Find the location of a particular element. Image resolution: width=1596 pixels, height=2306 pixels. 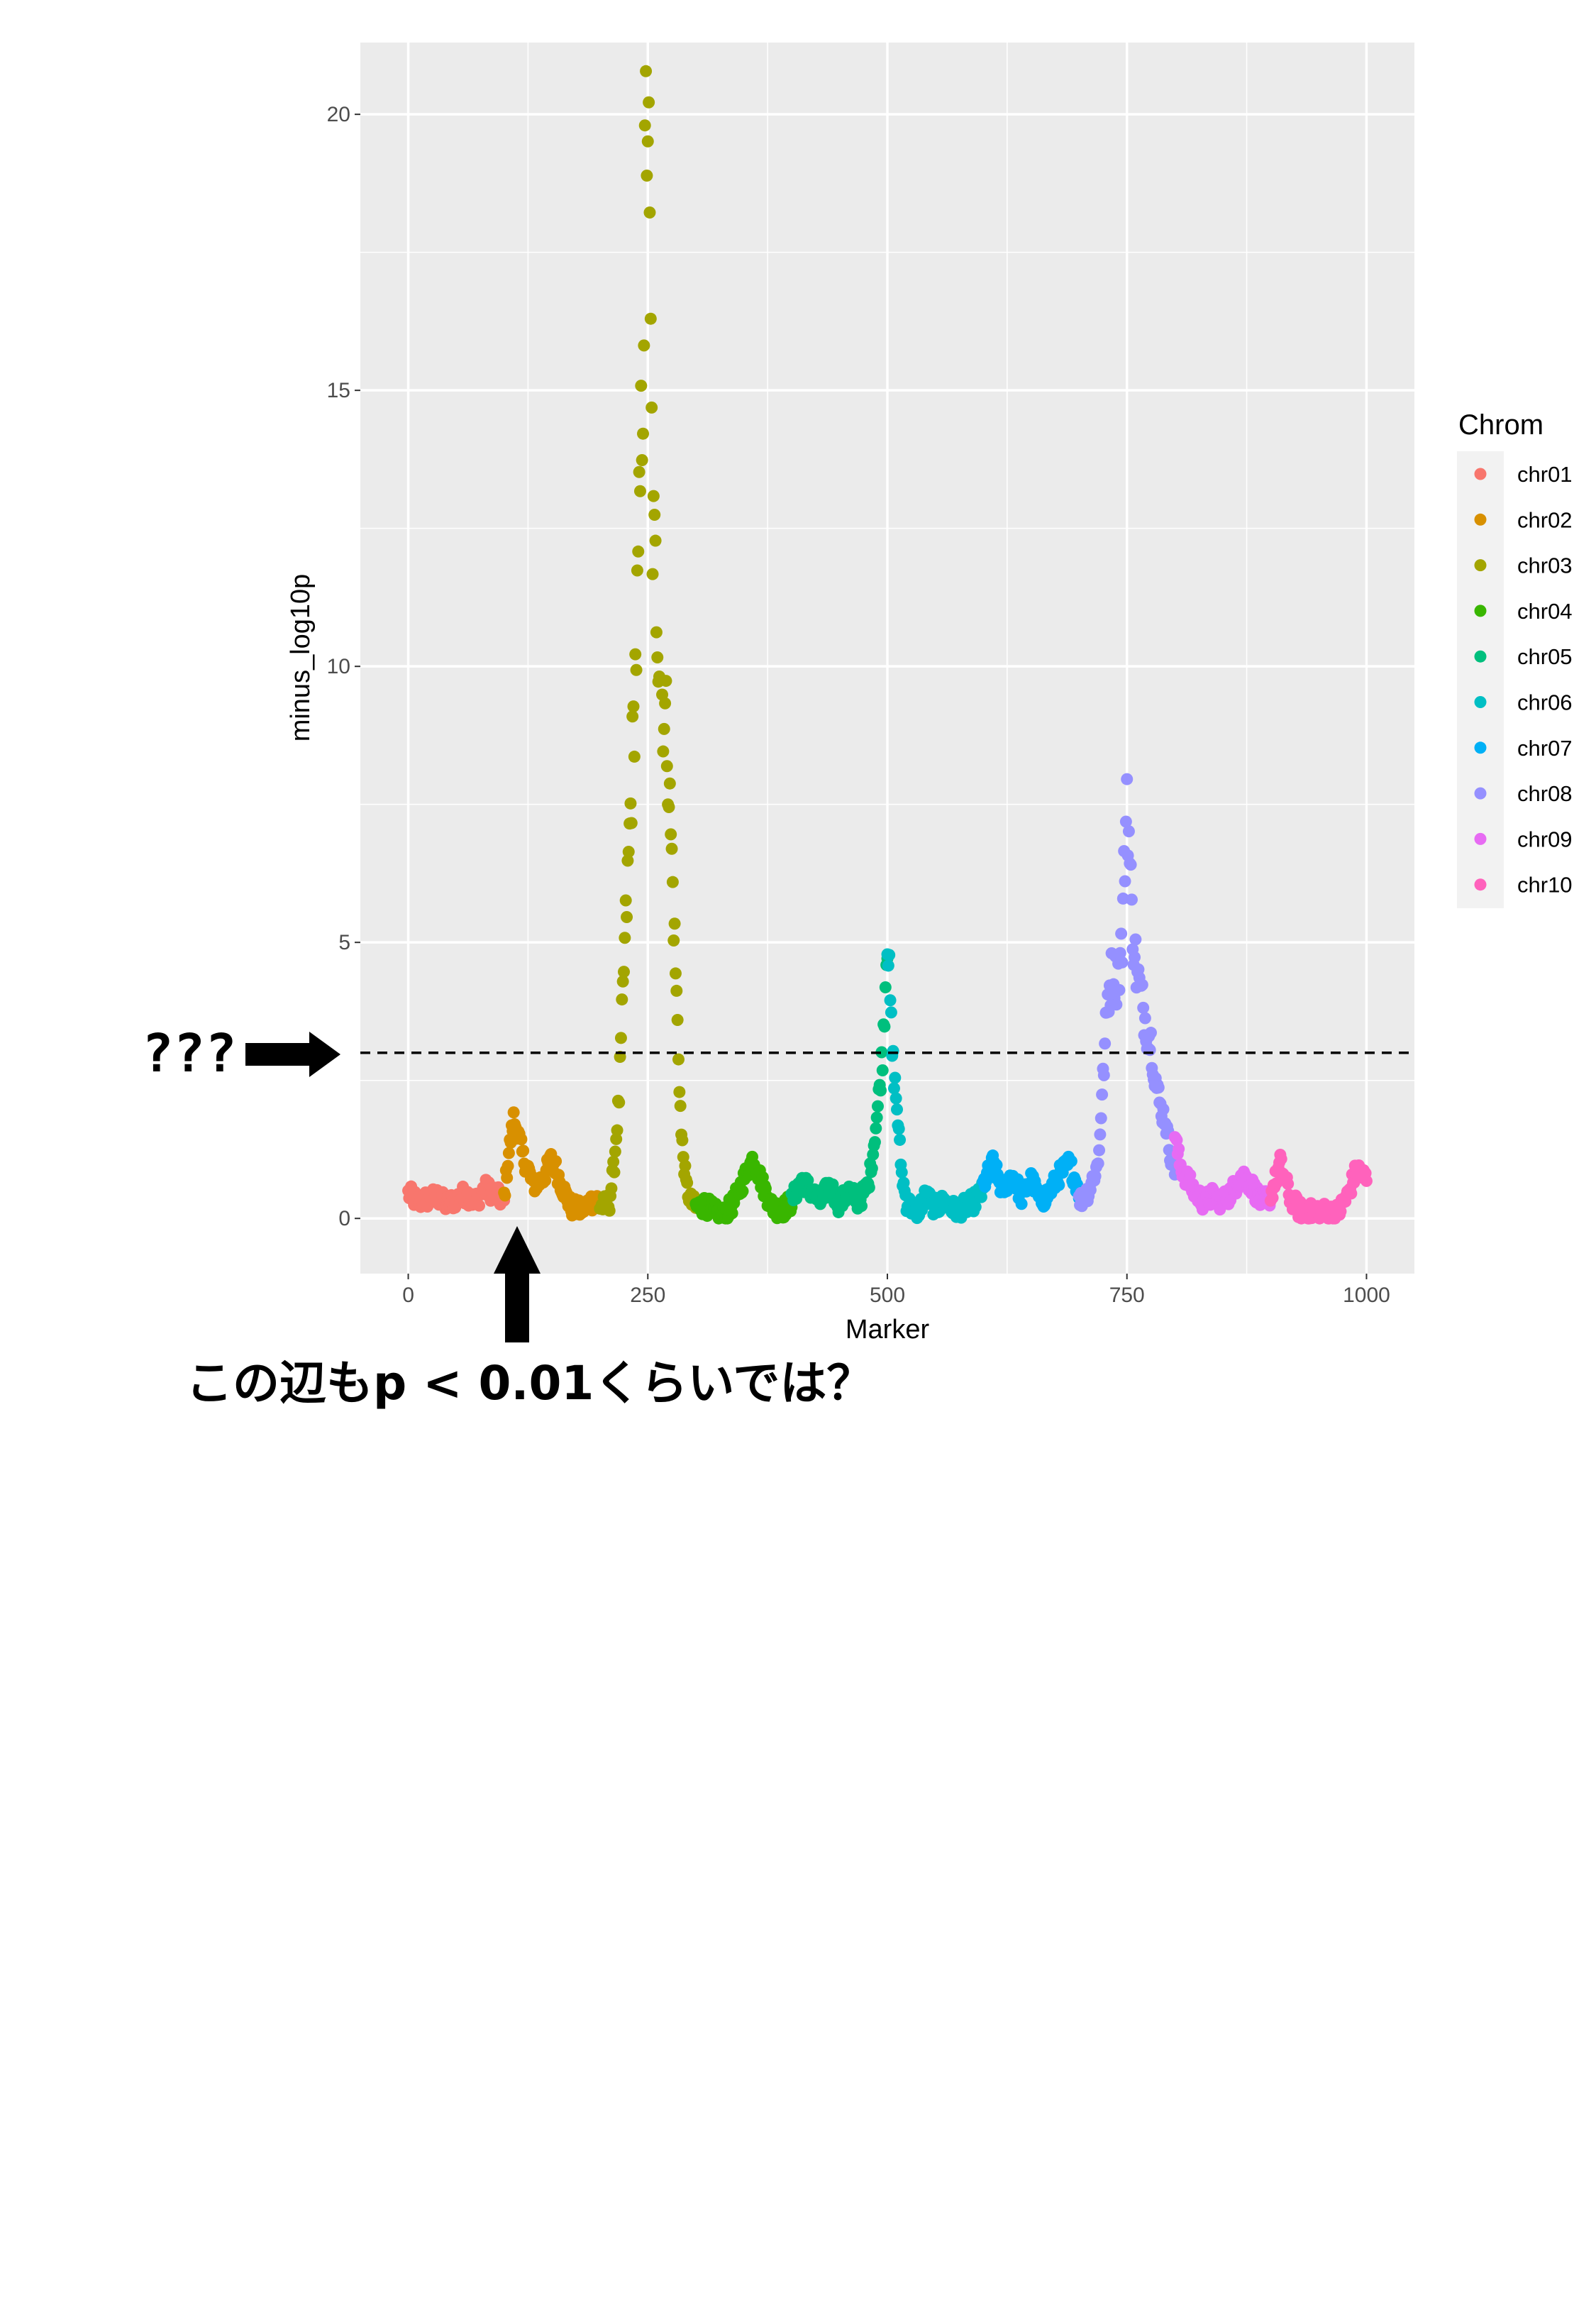

x-axis-title: Marker is located at coordinates (888, 1330).